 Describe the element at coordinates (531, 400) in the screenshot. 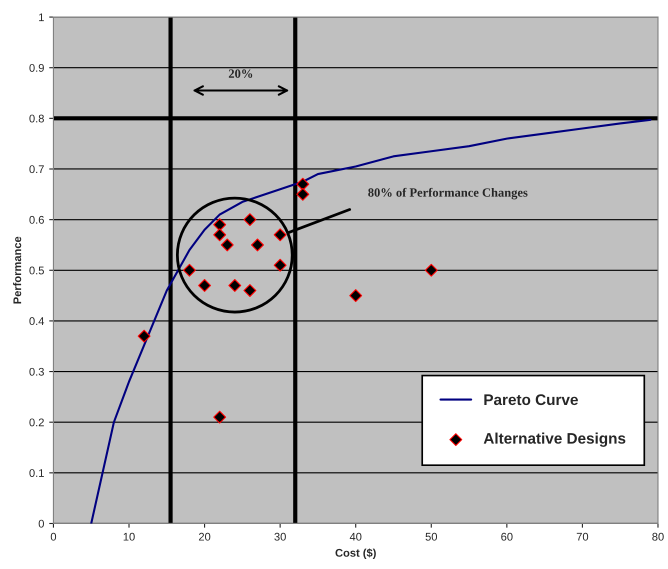

I see `legend-label: Pareto Curve` at that location.